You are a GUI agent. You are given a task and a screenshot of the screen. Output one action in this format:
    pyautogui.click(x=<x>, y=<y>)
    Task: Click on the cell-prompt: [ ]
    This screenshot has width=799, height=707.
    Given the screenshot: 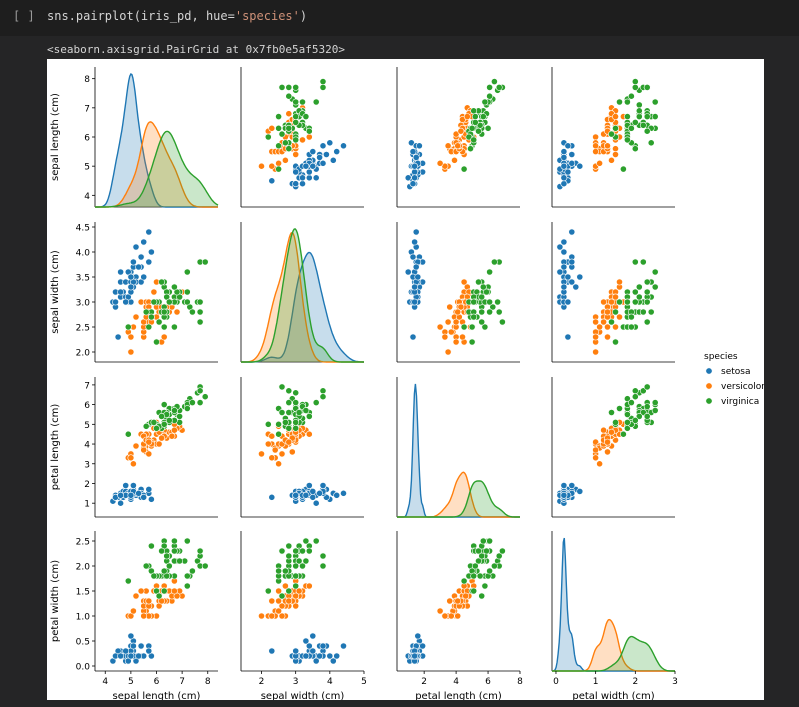 What is the action you would take?
    pyautogui.click(x=24, y=16)
    